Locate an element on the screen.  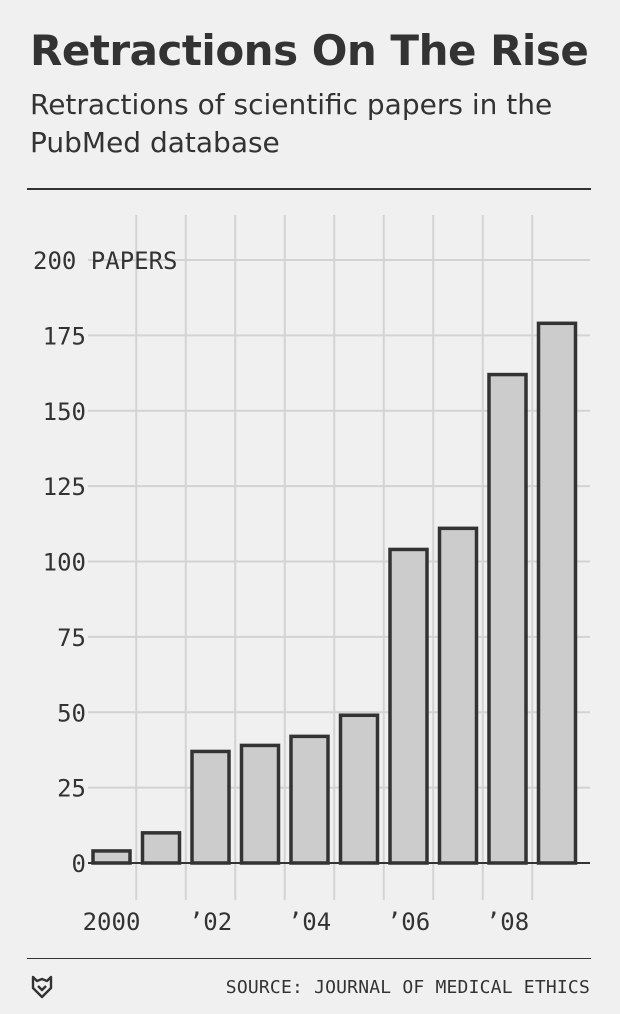
x-tick-label: ’08 is located at coordinates (507, 922).